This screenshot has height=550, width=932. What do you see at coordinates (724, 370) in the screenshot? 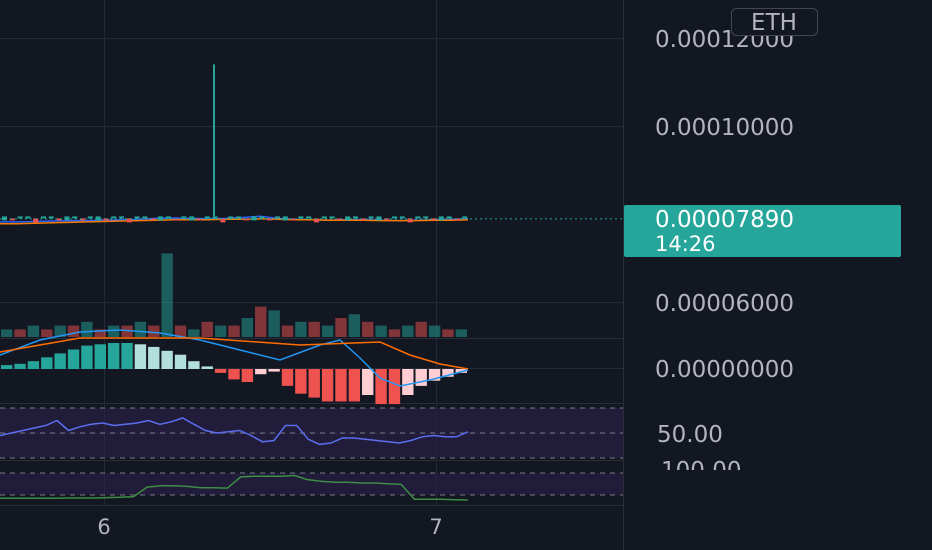
I see `macd-zero-label: 0.00000000` at bounding box center [724, 370].